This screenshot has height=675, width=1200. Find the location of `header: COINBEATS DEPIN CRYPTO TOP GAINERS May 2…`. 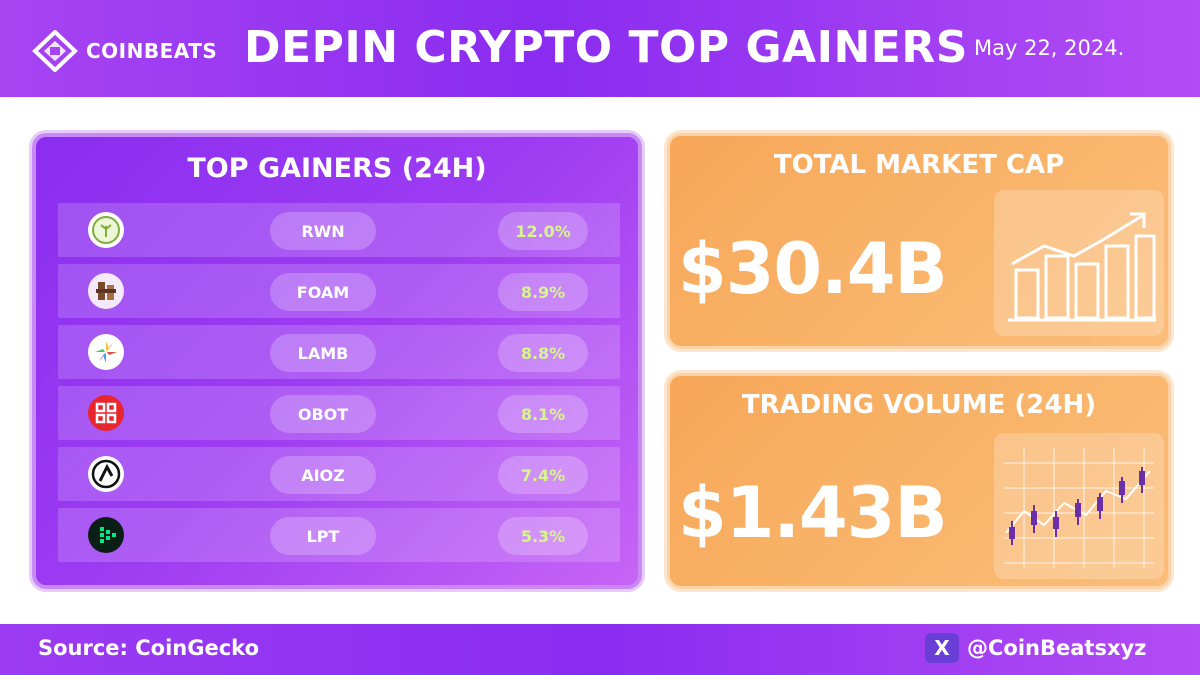

header: COINBEATS DEPIN CRYPTO TOP GAINERS May 2… is located at coordinates (600, 48).